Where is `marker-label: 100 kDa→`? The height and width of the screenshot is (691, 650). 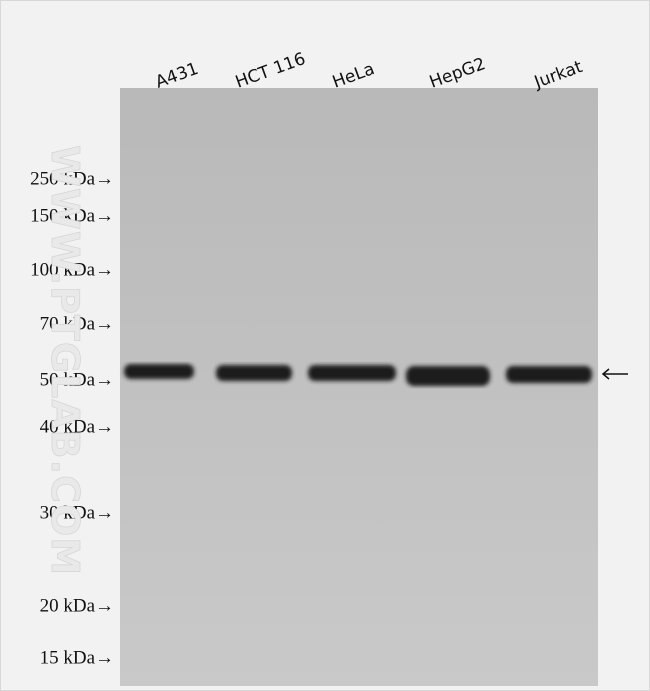
marker-label: 100 kDa→ is located at coordinates (72, 269).